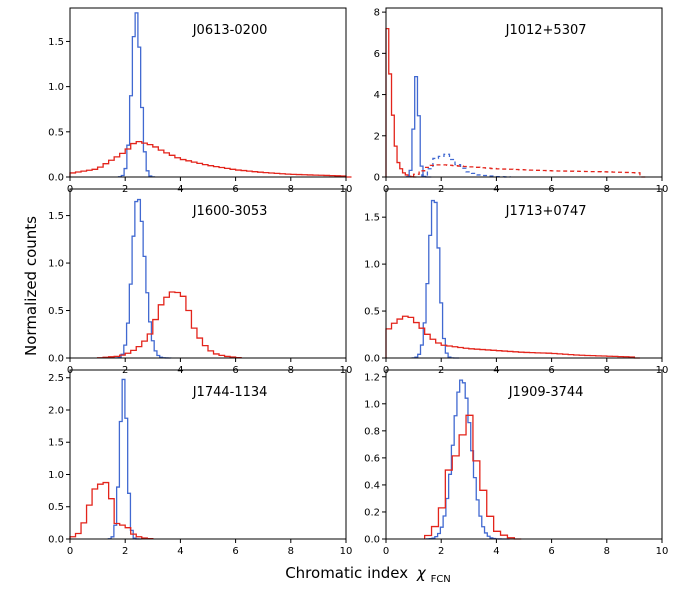 The width and height of the screenshot is (684, 590). I want to click on x-axis-label: Chromatic index χ FCN, so click(368, 574).